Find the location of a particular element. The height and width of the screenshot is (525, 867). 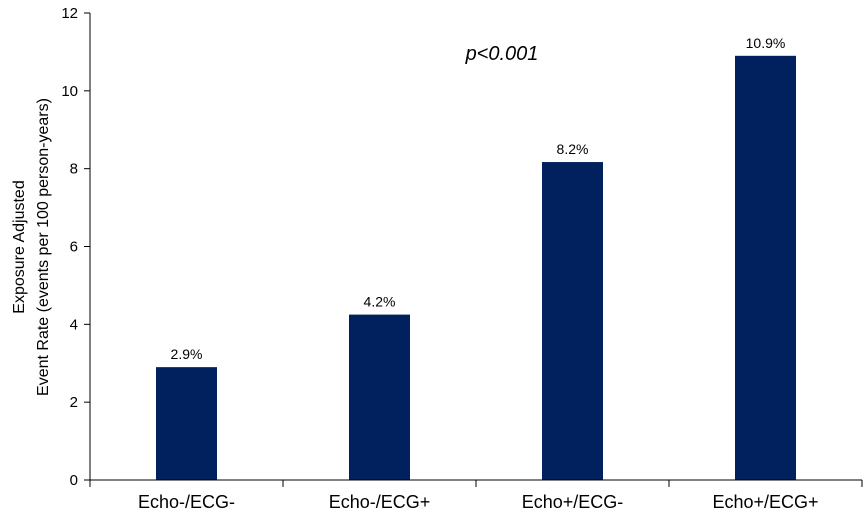

y-tick-label: 12 is located at coordinates (69, 13).